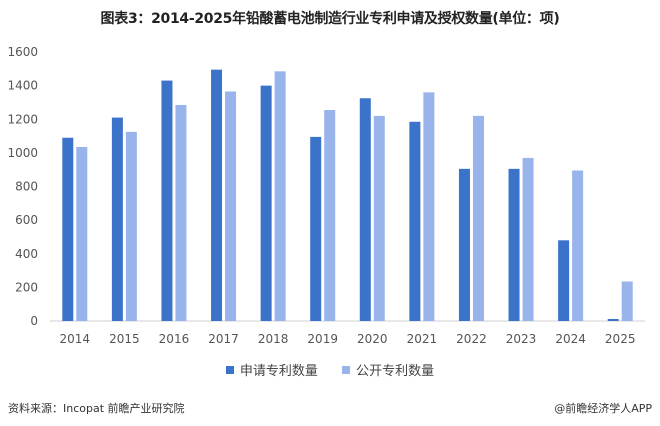 The image size is (660, 426). What do you see at coordinates (131, 226) in the screenshot?
I see `bar-published-2015` at bounding box center [131, 226].